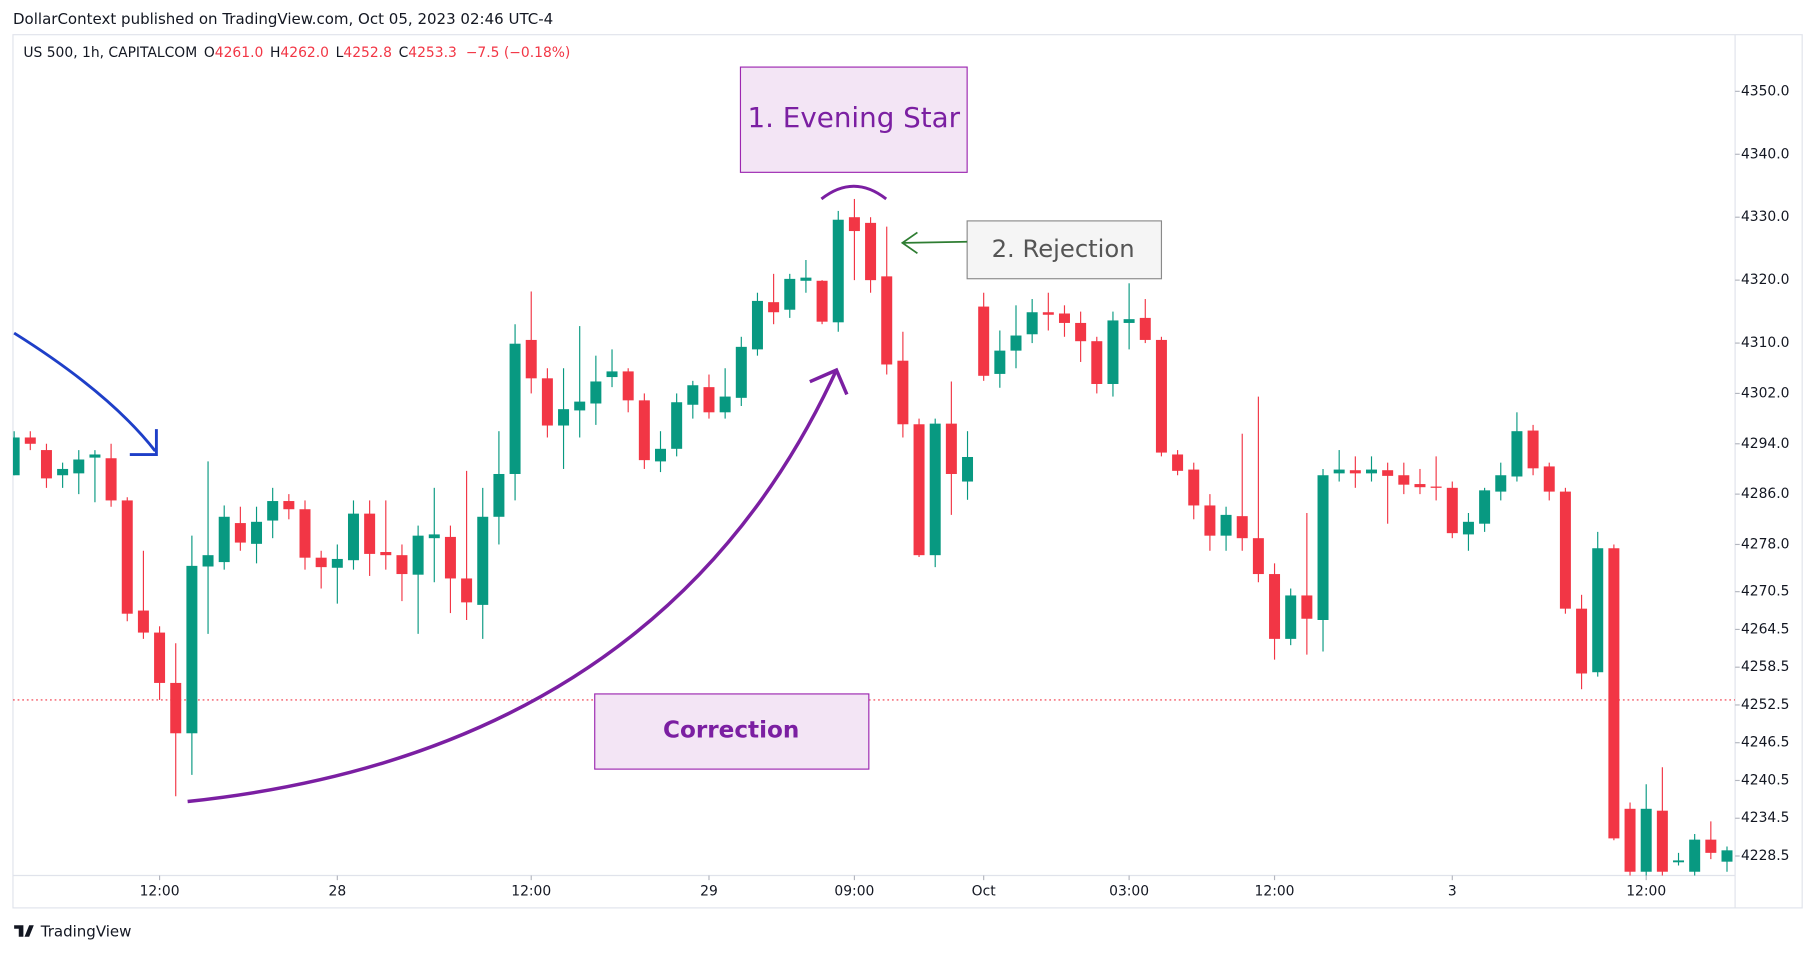 Image resolution: width=1814 pixels, height=953 pixels. What do you see at coordinates (1765, 743) in the screenshot?
I see `y-tick-label: 4246.5` at bounding box center [1765, 743].